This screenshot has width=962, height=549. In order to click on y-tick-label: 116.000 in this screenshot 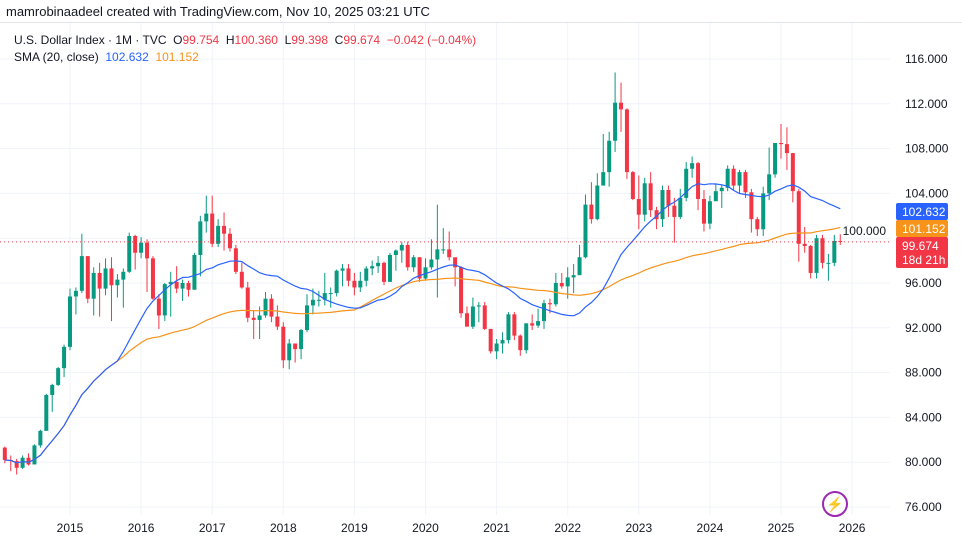, I will do `click(926, 59)`.